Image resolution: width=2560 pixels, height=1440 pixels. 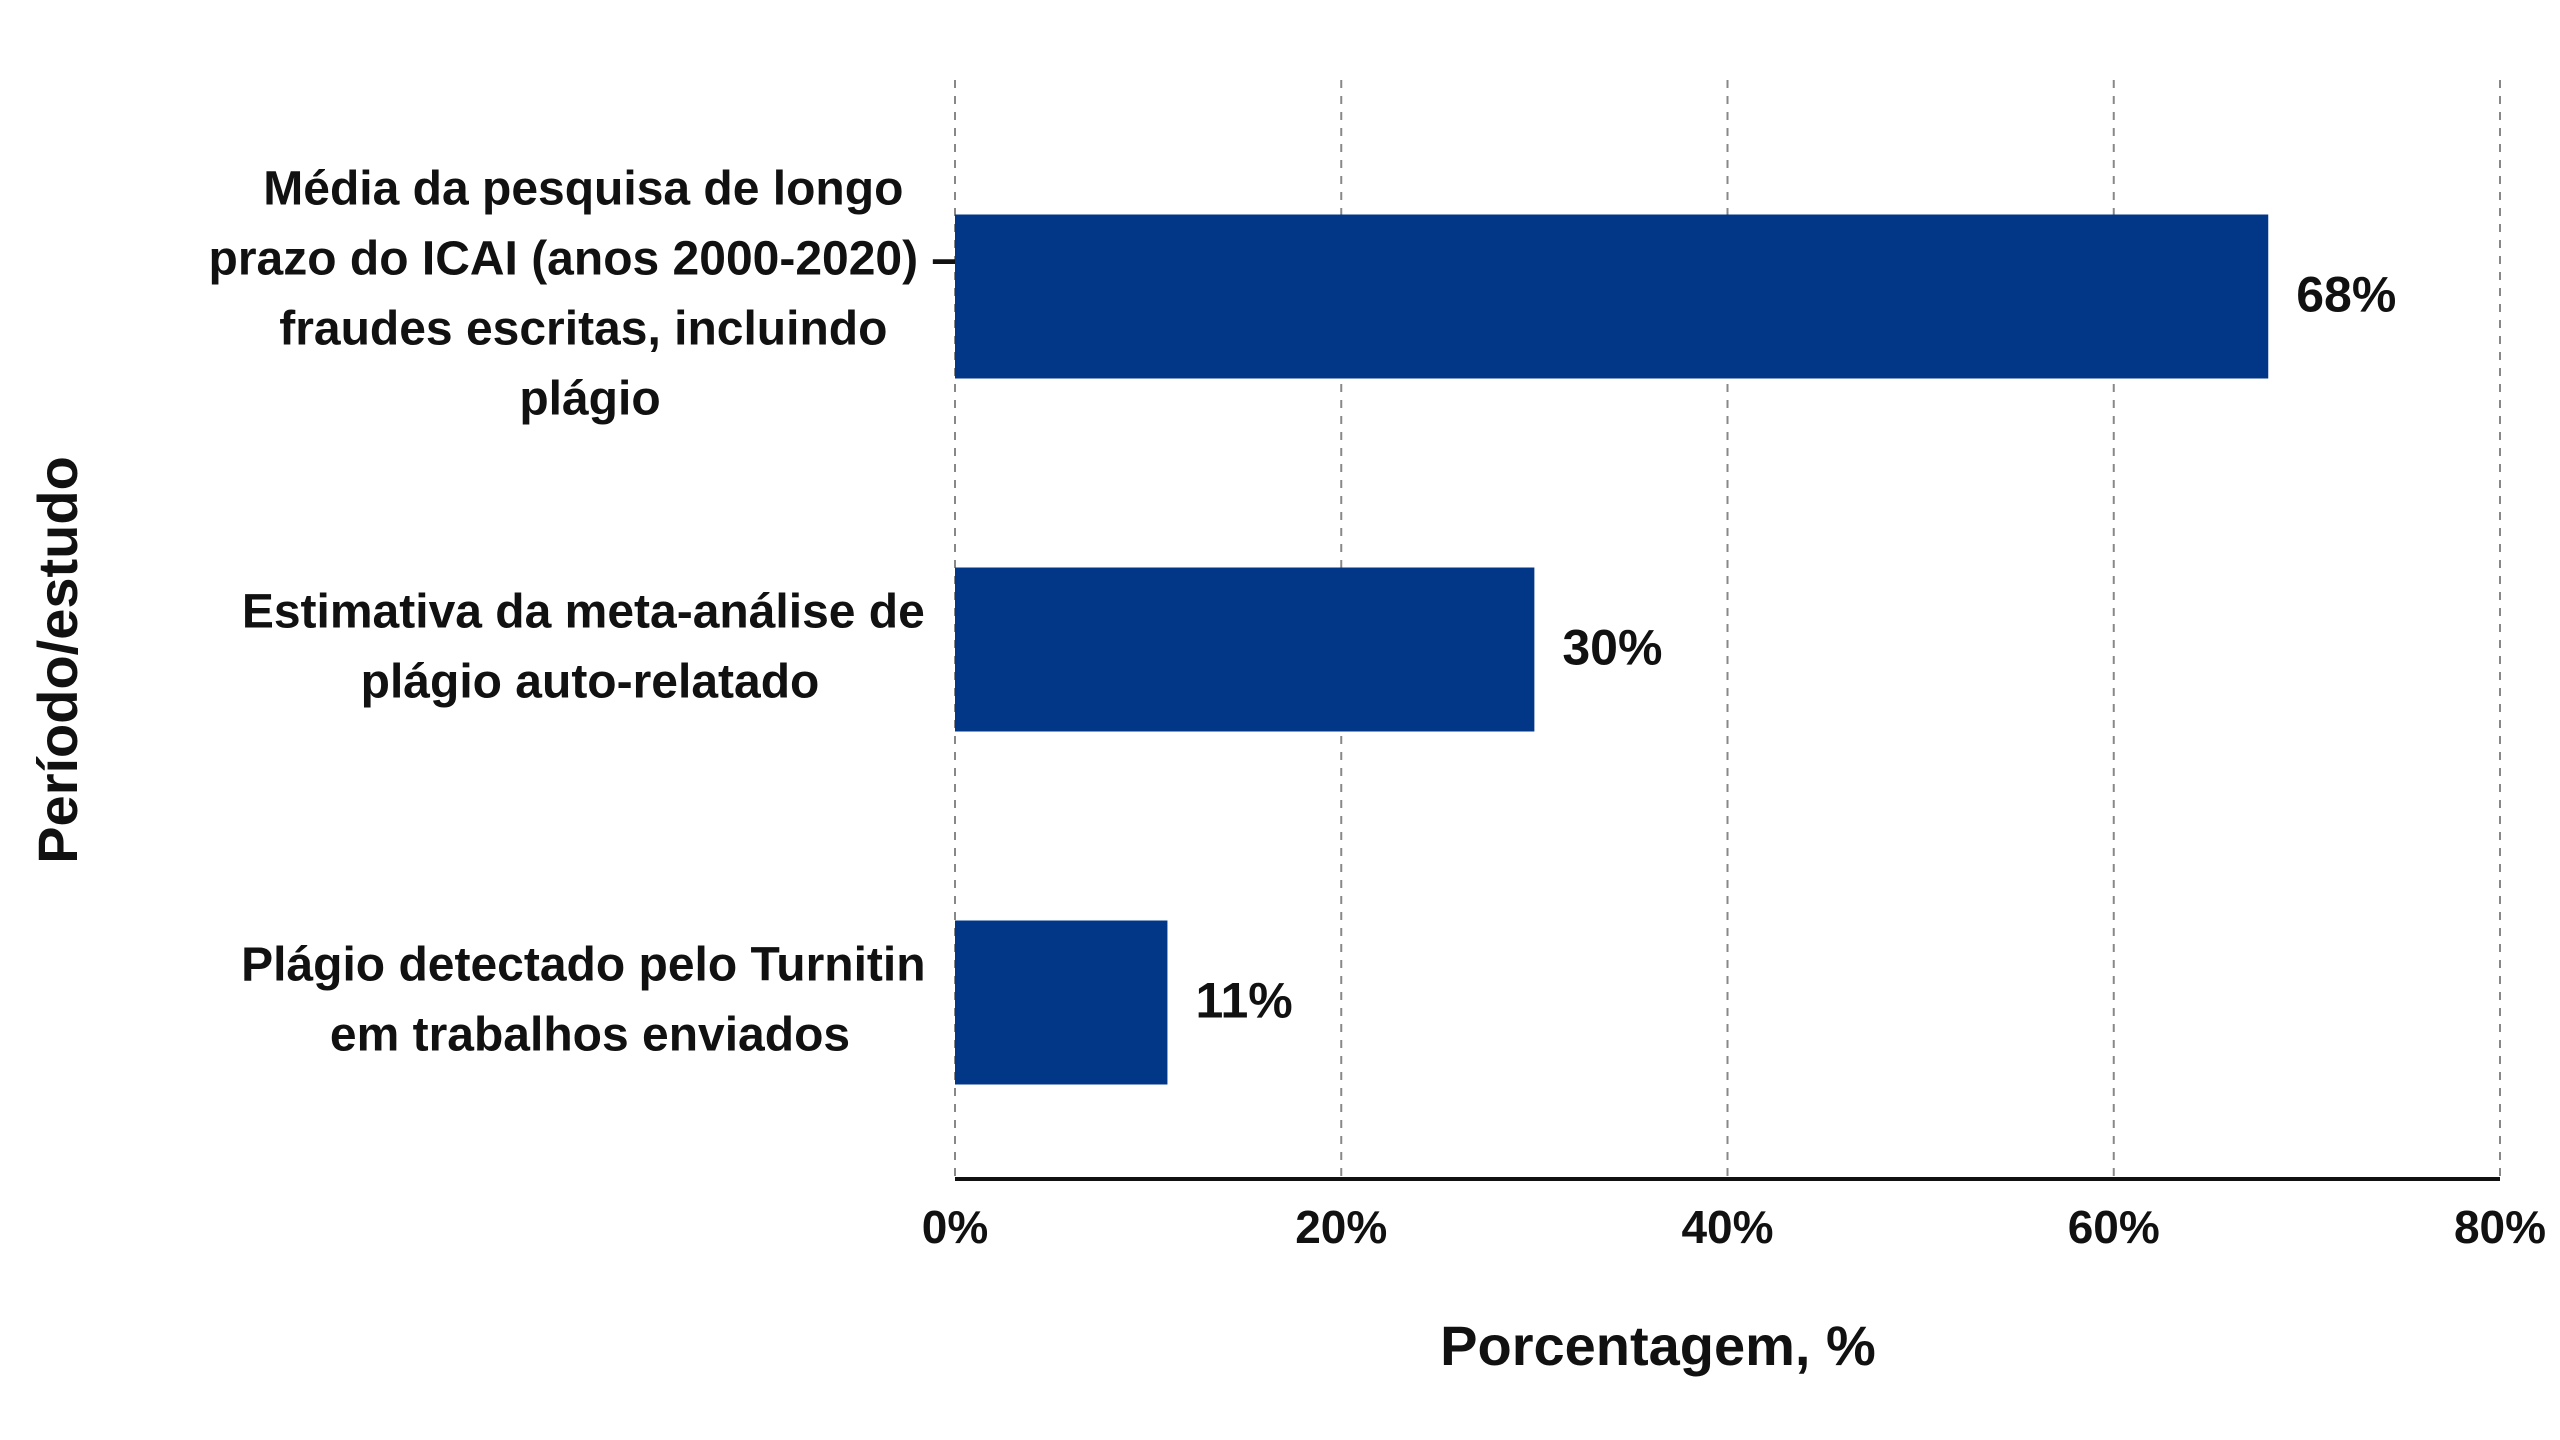 What do you see at coordinates (1727, 1227) in the screenshot?
I see `x-tick-label: 40%` at bounding box center [1727, 1227].